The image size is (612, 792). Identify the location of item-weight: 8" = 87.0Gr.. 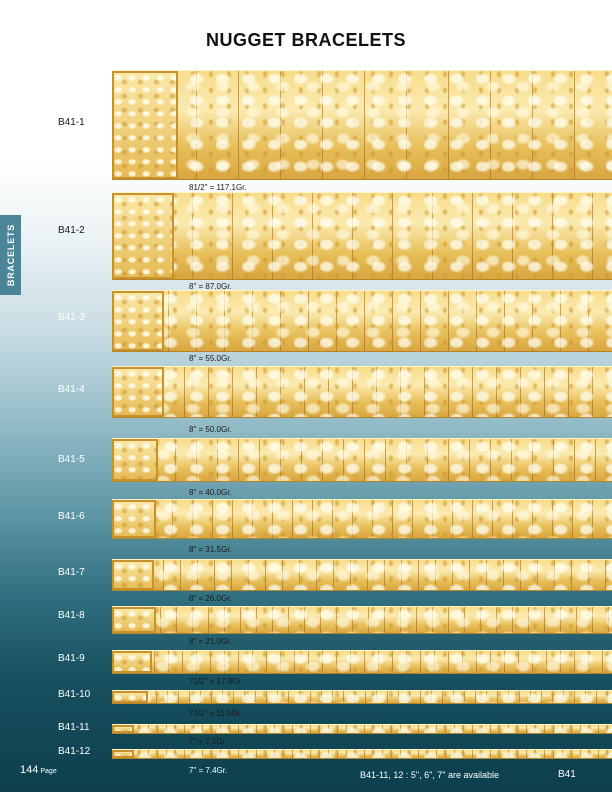
(210, 286).